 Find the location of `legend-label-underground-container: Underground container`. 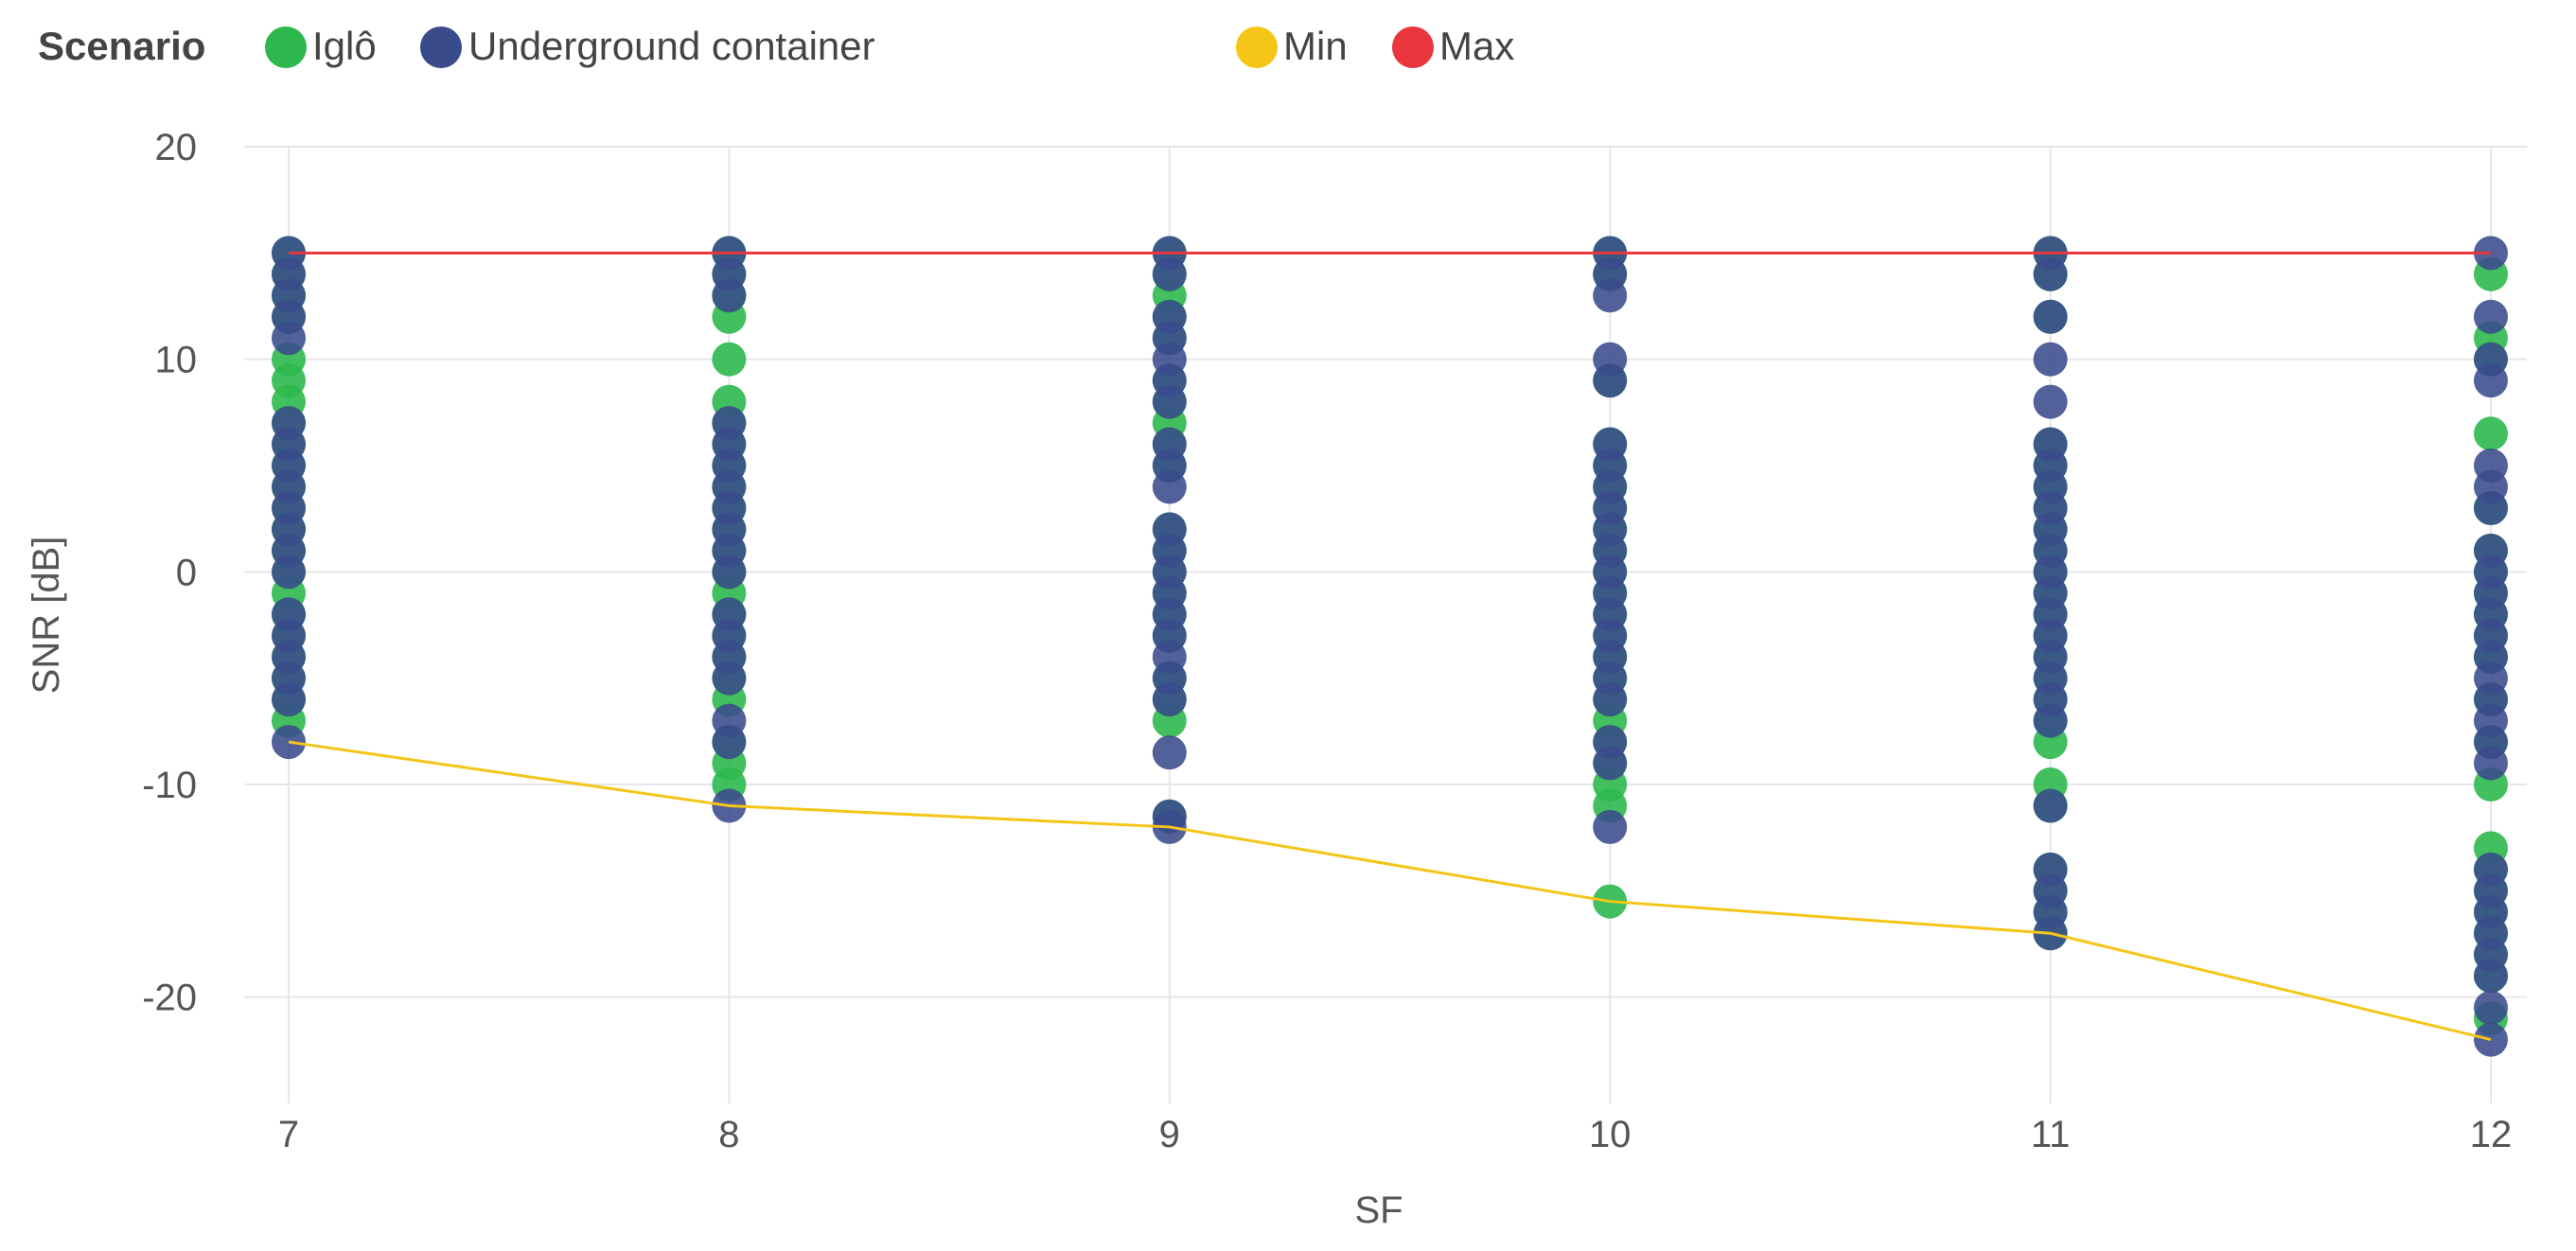

legend-label-underground-container: Underground container is located at coordinates (671, 46).